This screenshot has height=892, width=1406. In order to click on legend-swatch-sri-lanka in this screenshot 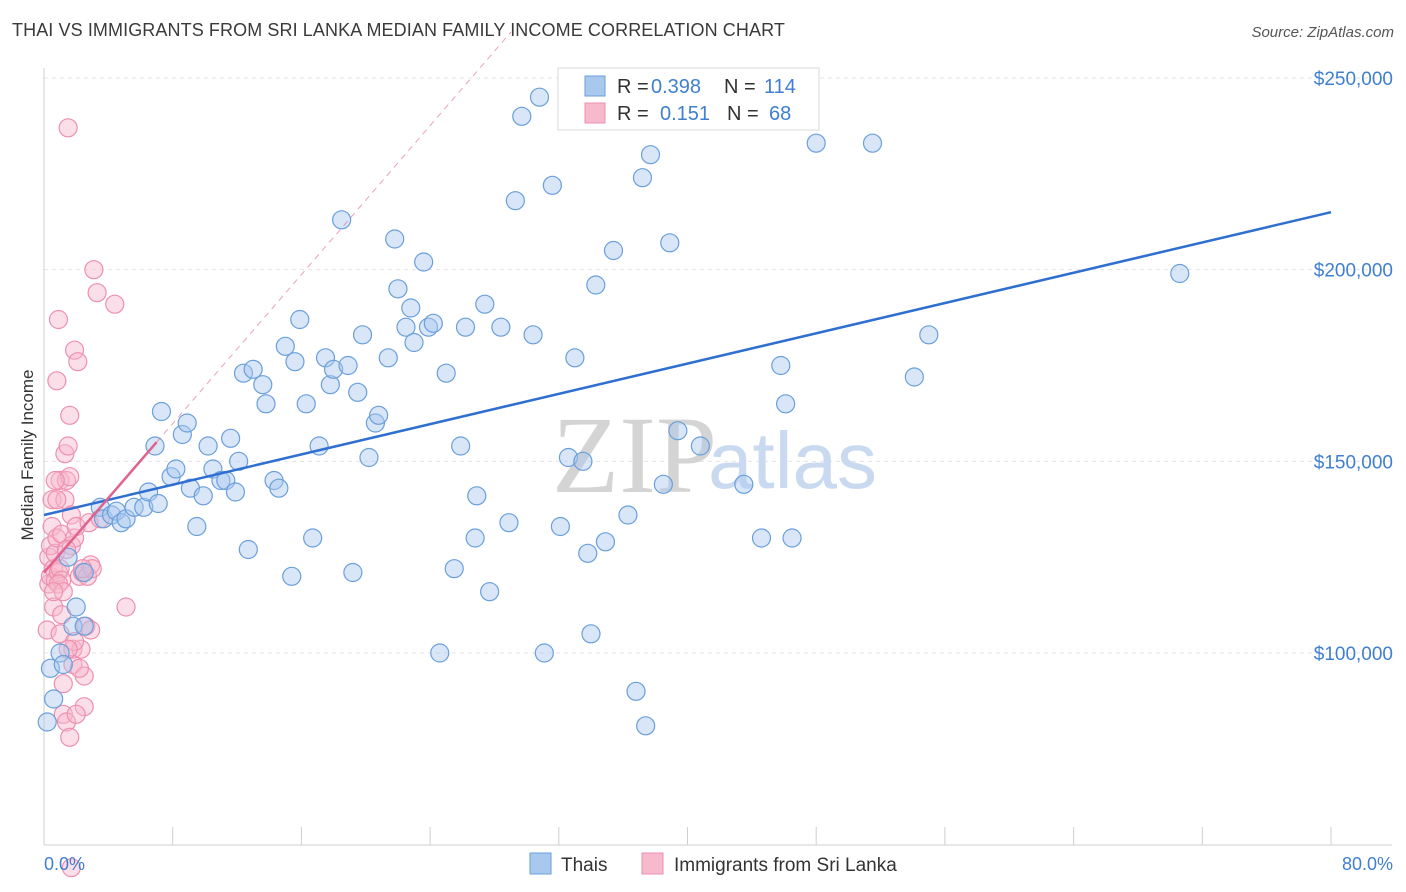, I will do `click(595, 113)`.